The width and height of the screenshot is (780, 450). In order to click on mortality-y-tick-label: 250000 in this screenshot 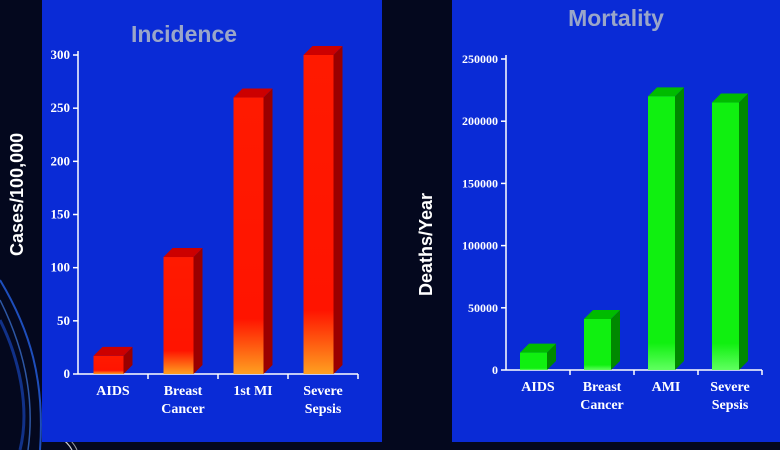, I will do `click(480, 59)`.